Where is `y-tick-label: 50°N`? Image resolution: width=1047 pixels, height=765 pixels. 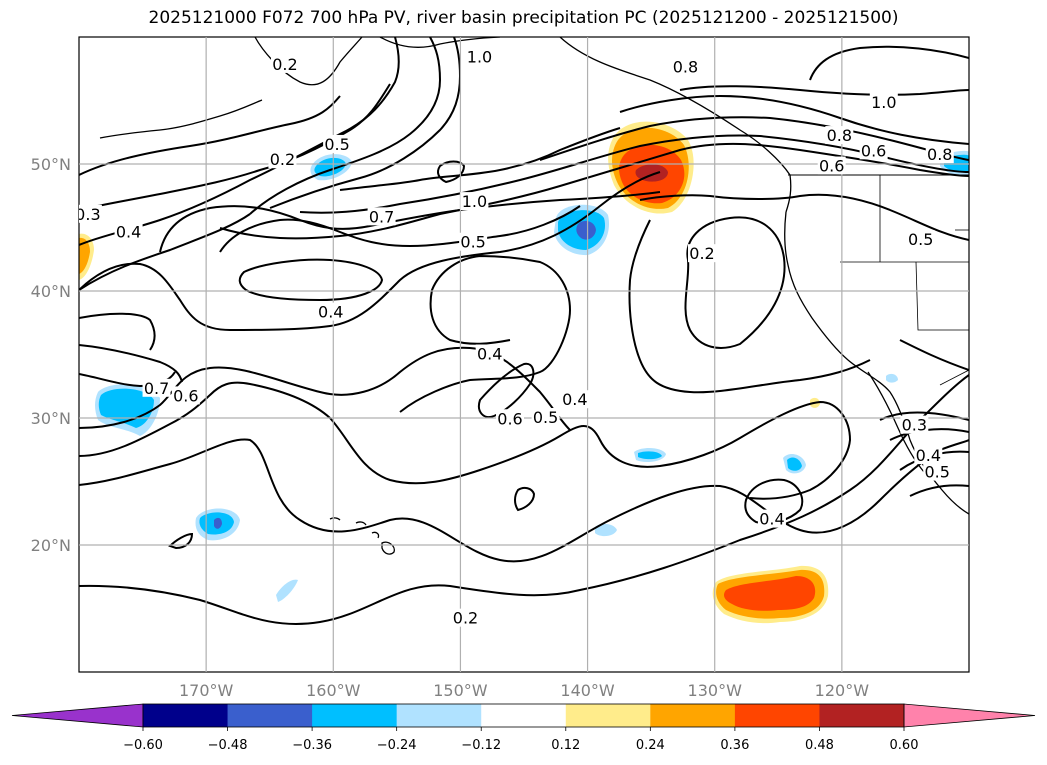
y-tick-label: 50°N is located at coordinates (51, 164).